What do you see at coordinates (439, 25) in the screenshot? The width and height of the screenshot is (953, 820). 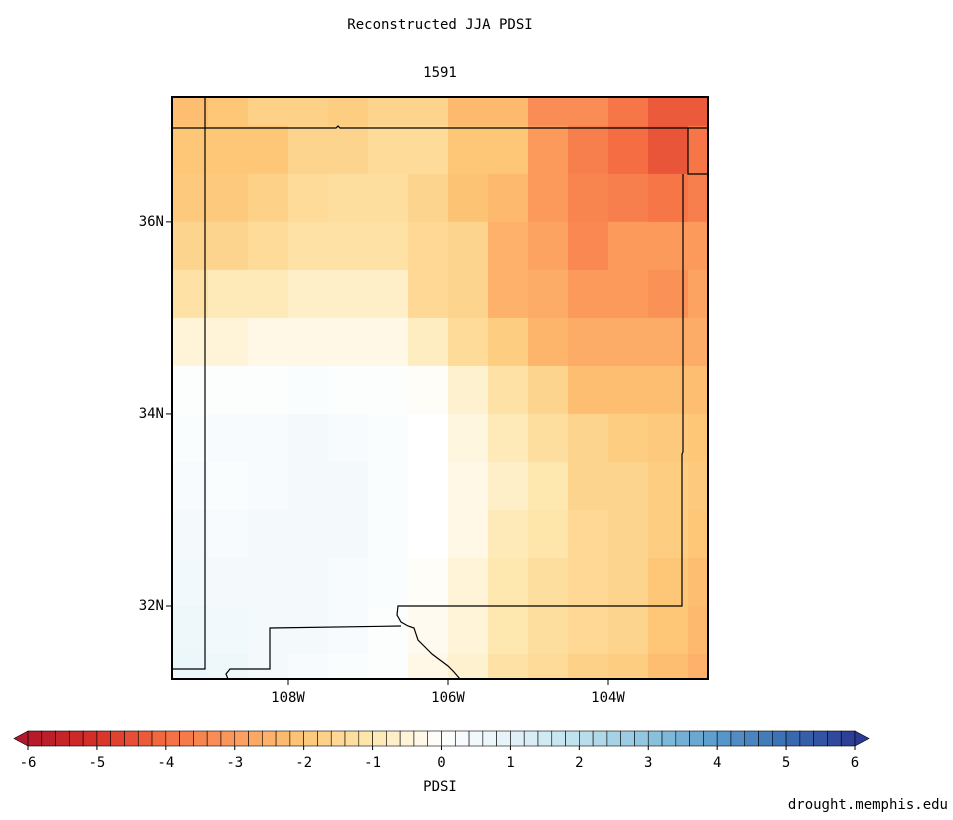 I see `map-title: Reconstructed JJA PDSI` at bounding box center [439, 25].